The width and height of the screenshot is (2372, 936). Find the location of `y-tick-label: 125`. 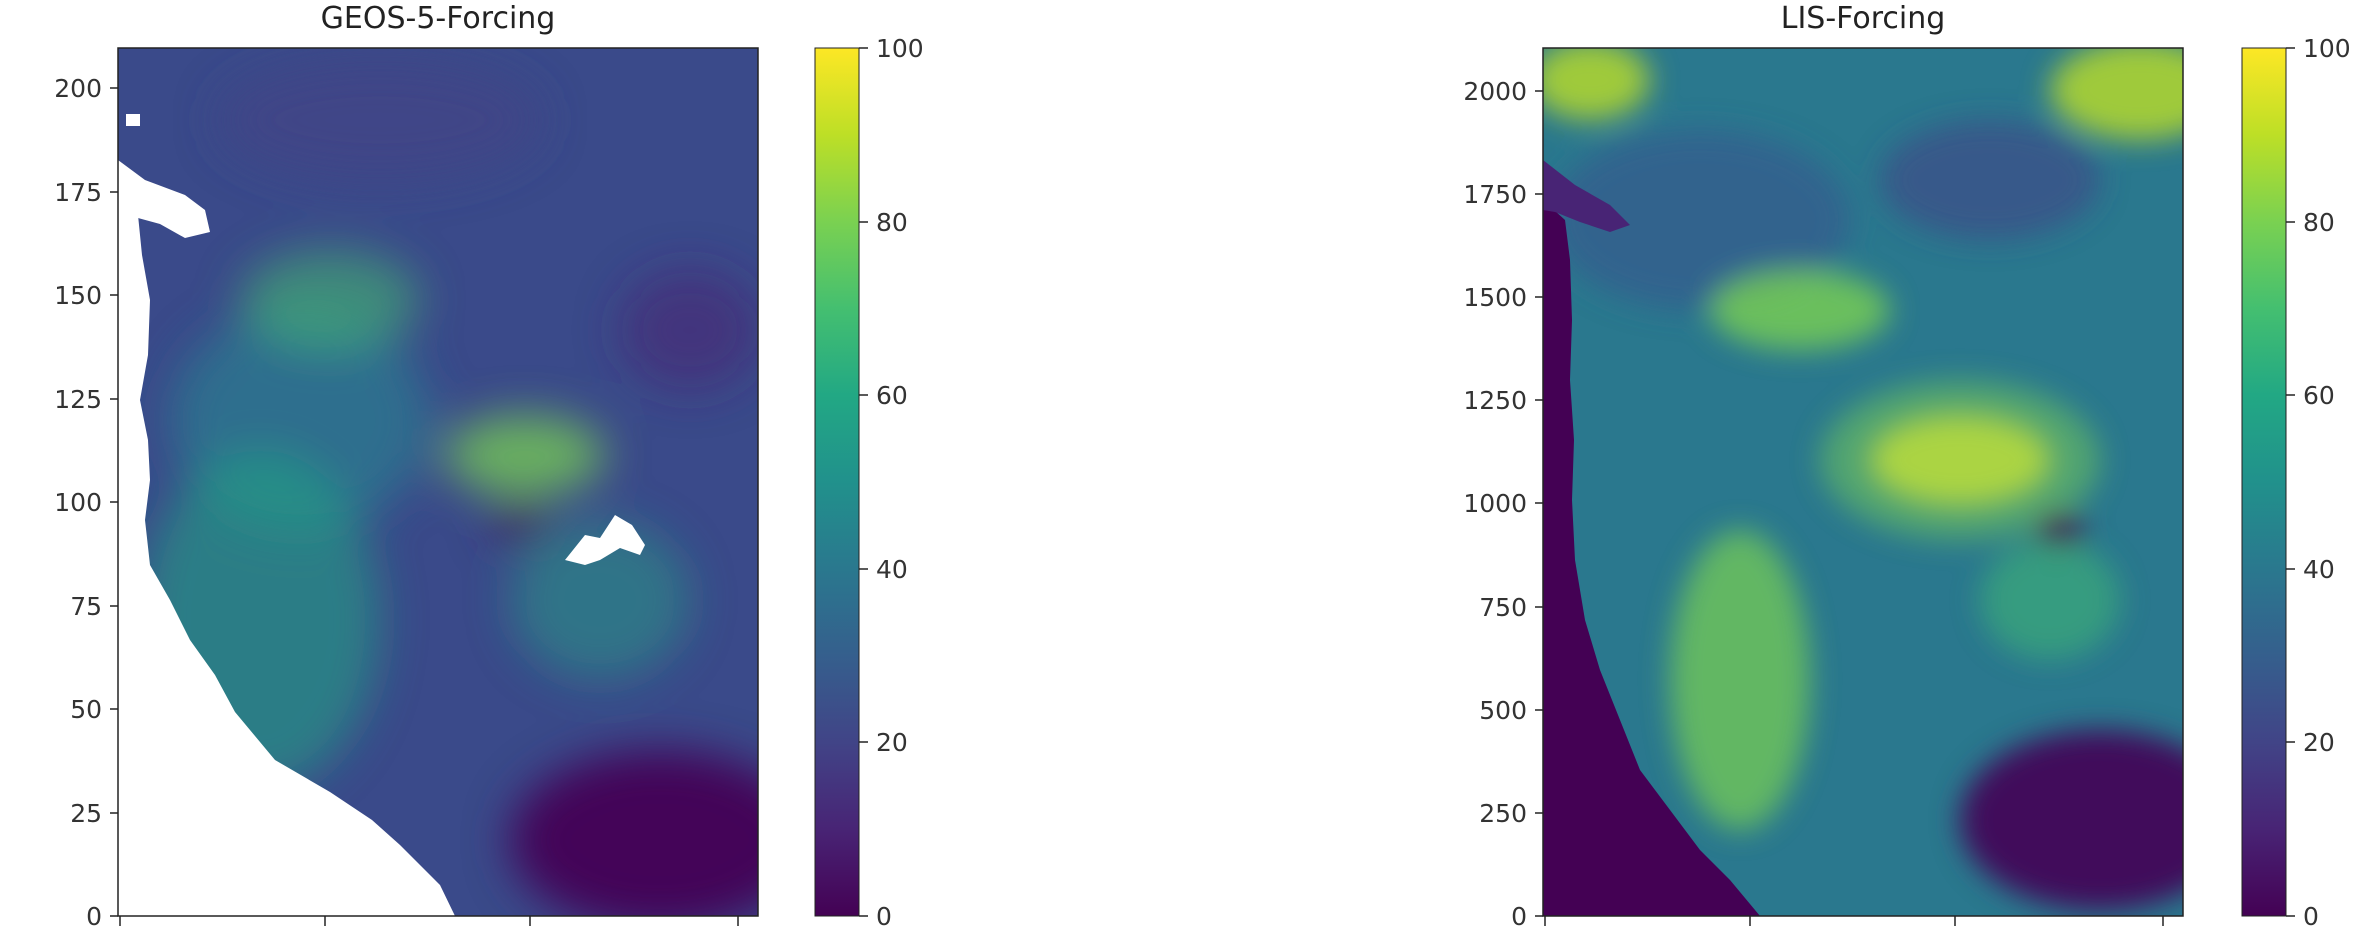

y-tick-label: 125 is located at coordinates (78, 399).